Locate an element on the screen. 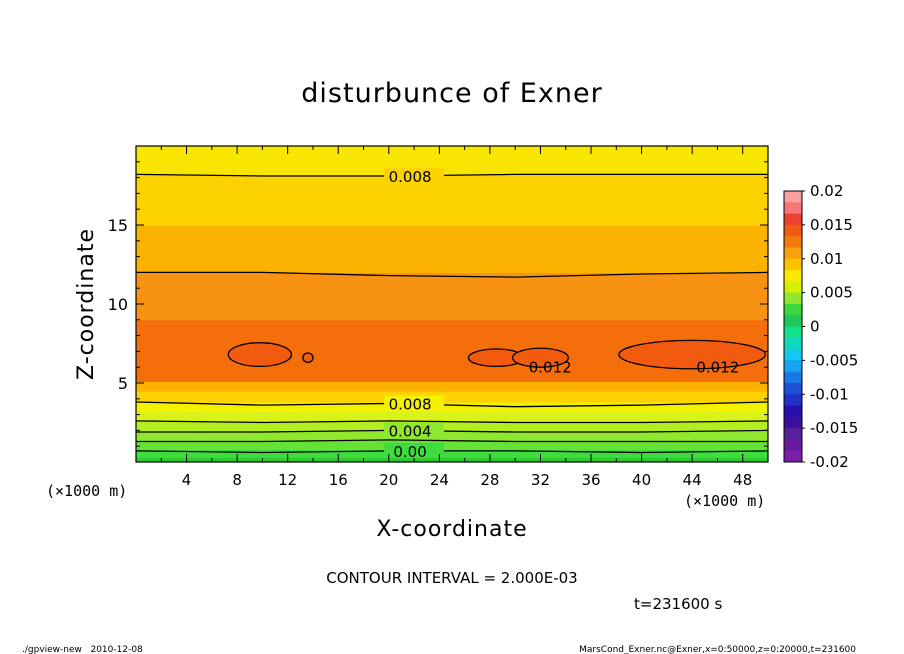 This screenshot has width=904, height=654. contour-label-0: 0.008 is located at coordinates (410, 177).